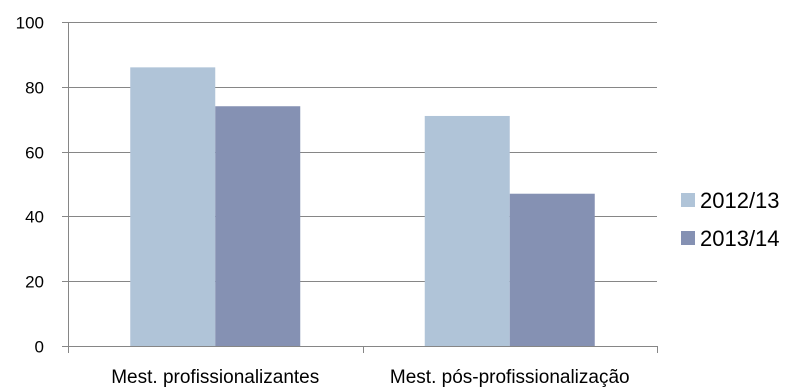 The width and height of the screenshot is (794, 392). What do you see at coordinates (34, 282) in the screenshot?
I see `y-tick-label: 20` at bounding box center [34, 282].